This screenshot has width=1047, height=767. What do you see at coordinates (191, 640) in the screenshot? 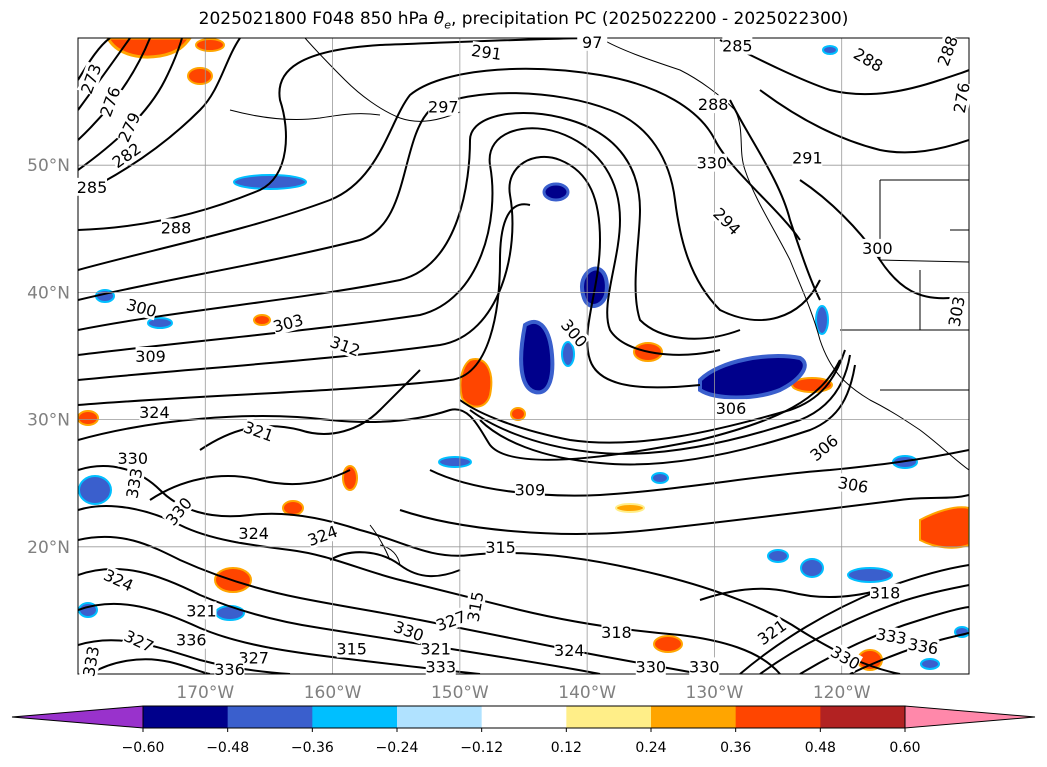
I see `contour-label: 336` at bounding box center [191, 640].